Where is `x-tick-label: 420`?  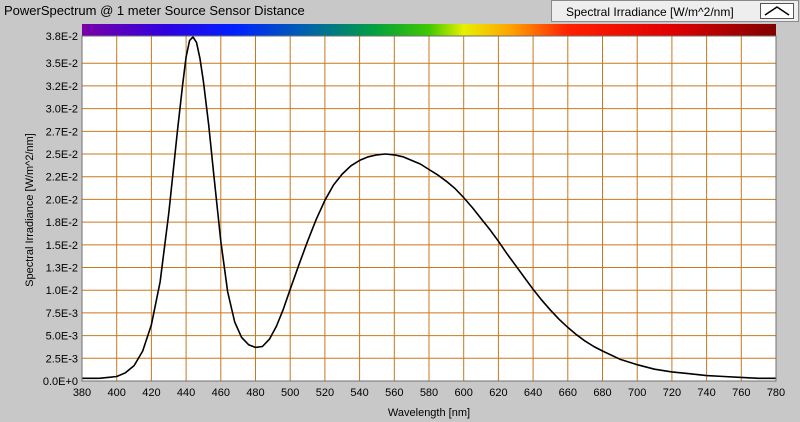
x-tick-label: 420 is located at coordinates (151, 393).